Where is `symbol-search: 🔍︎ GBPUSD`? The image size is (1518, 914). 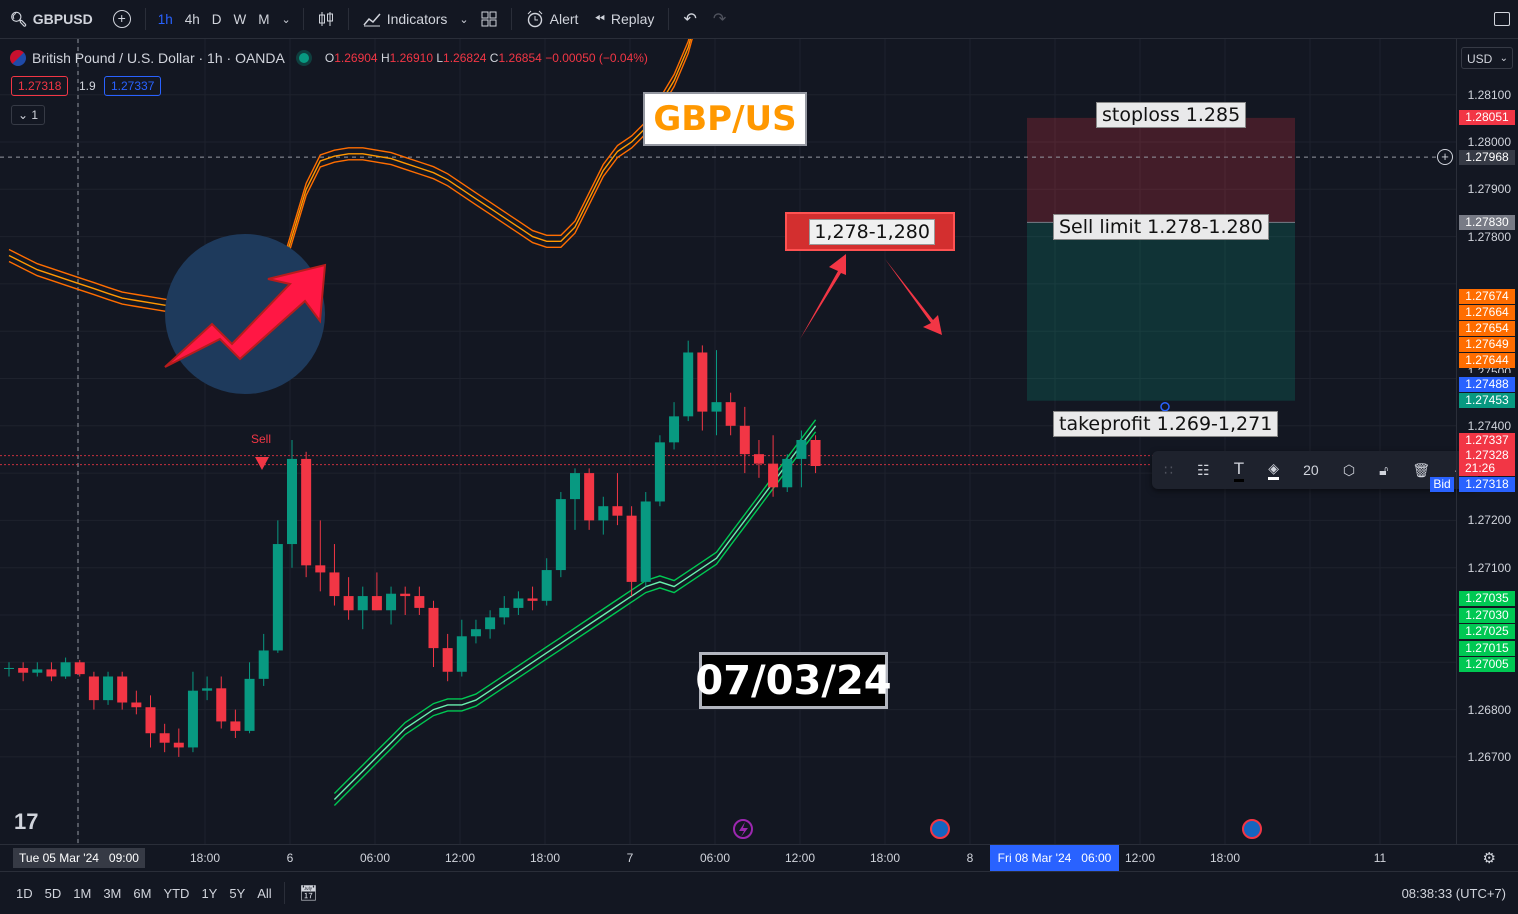 symbol-search: 🔍︎ GBPUSD is located at coordinates (52, 19).